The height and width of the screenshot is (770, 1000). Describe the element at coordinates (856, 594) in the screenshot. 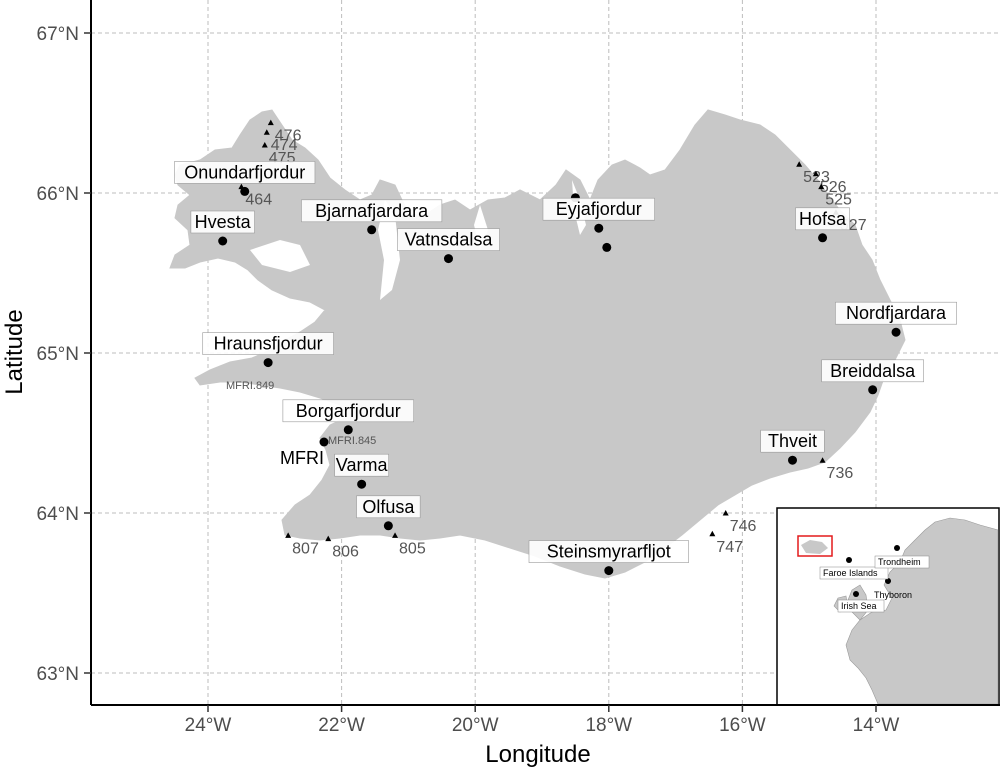

I see `inset-point-irish-sea` at that location.